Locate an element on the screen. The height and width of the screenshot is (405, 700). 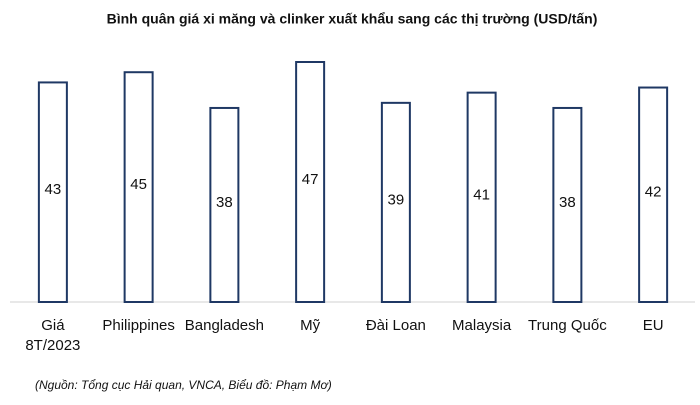
value-label: 43 is located at coordinates (53, 189).